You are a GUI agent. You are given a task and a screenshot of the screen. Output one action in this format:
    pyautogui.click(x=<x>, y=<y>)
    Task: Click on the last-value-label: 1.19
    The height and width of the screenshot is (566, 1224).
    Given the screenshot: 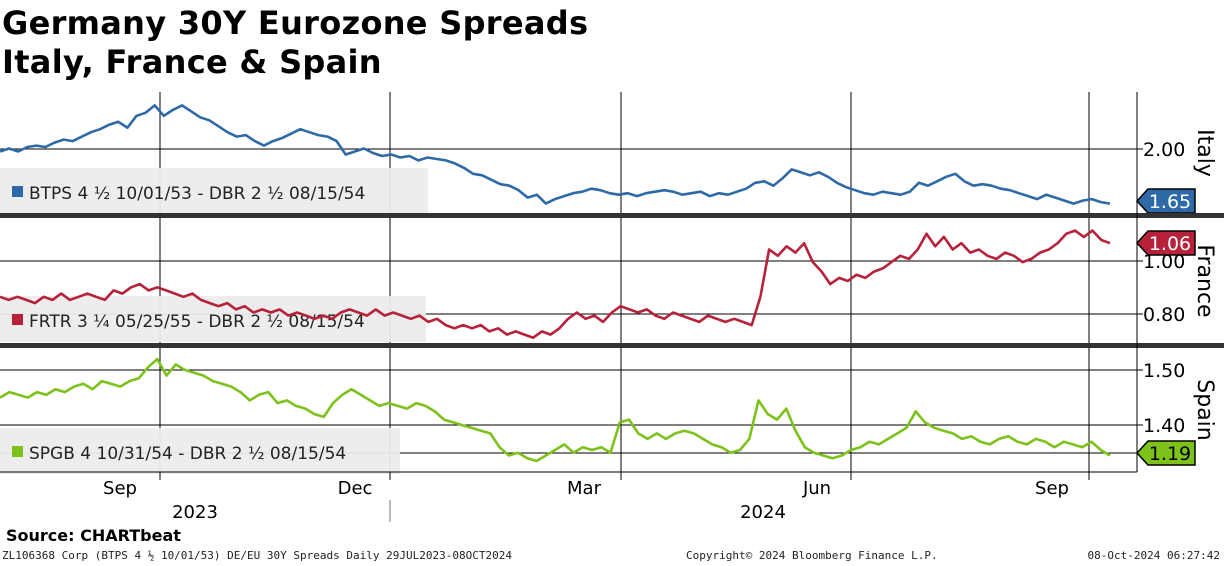 What is the action you would take?
    pyautogui.click(x=1170, y=454)
    